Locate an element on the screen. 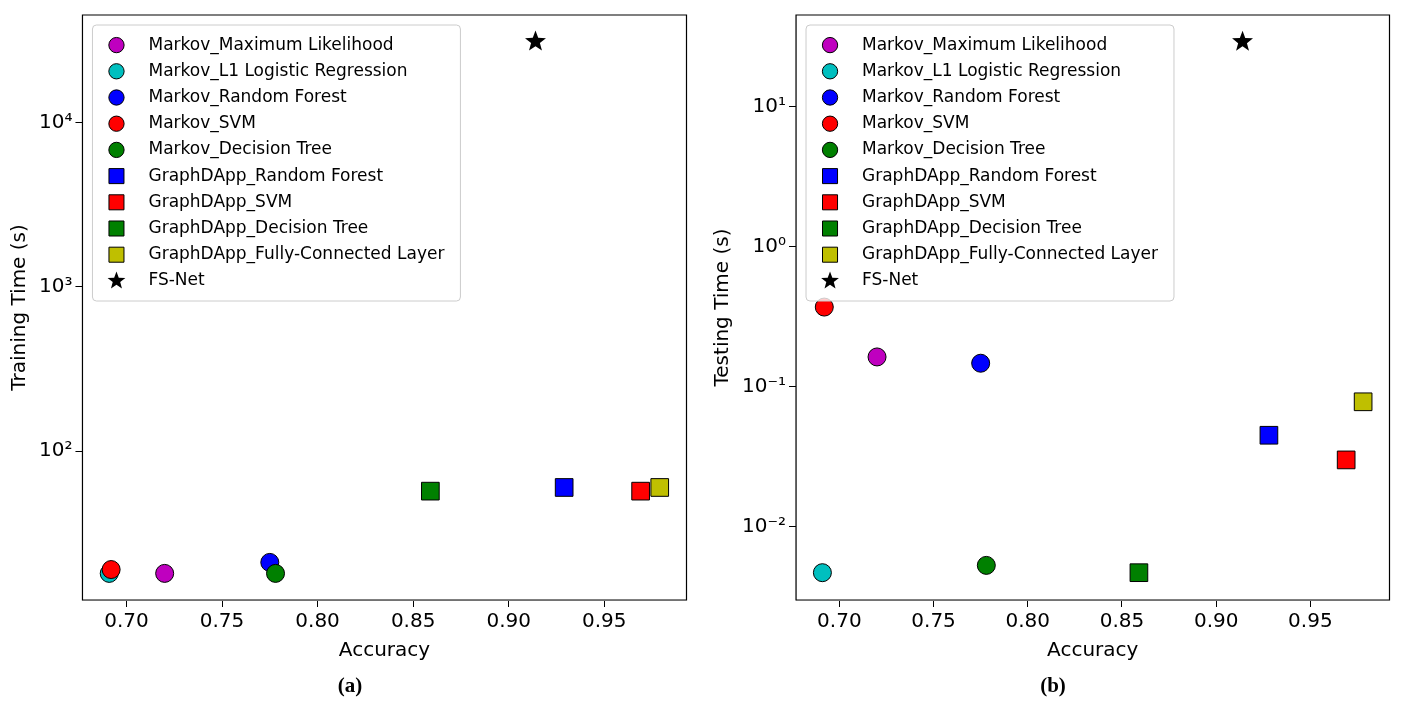  y-tick-label: 10² is located at coordinates (56, 449).